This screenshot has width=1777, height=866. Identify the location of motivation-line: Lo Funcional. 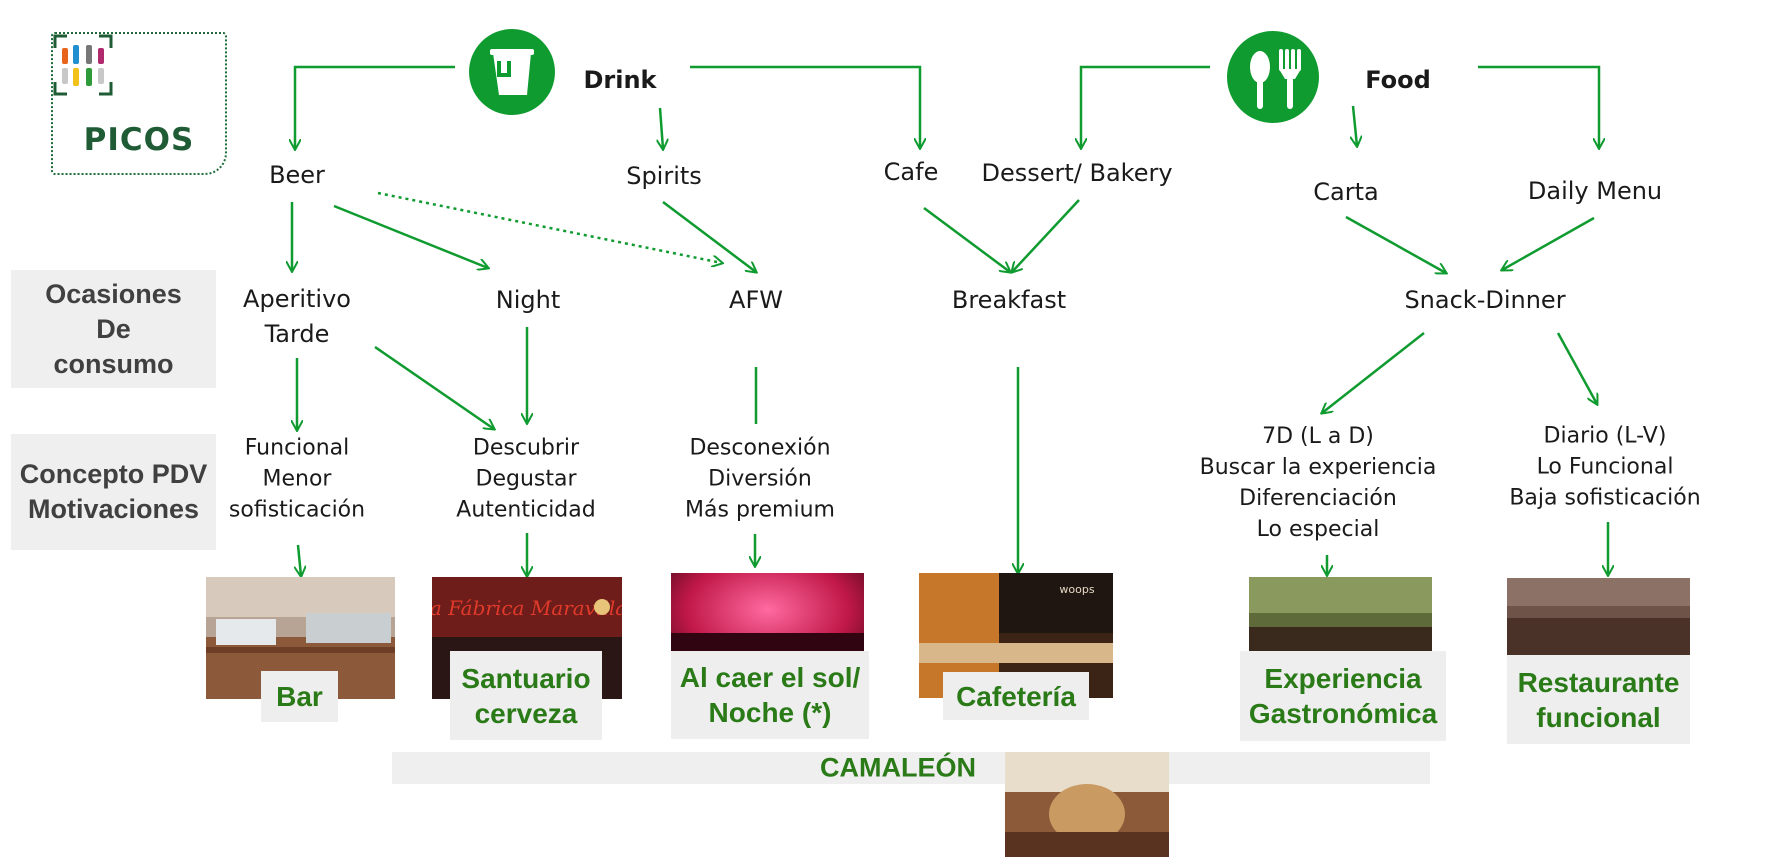
(1605, 467).